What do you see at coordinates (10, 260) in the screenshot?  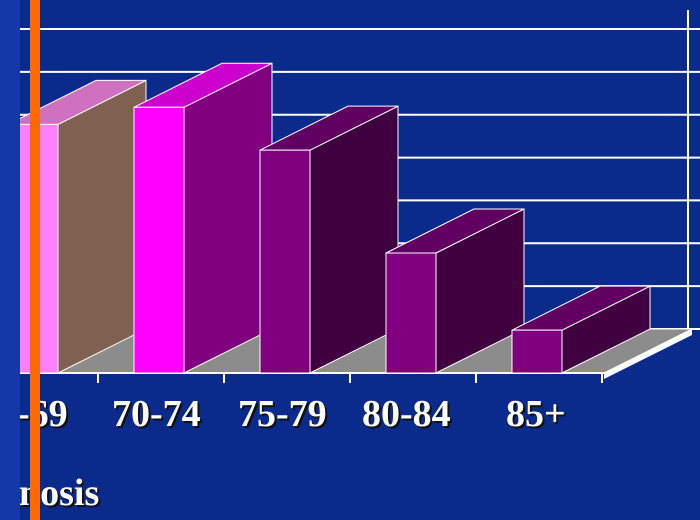 I see `left-edge-strip` at bounding box center [10, 260].